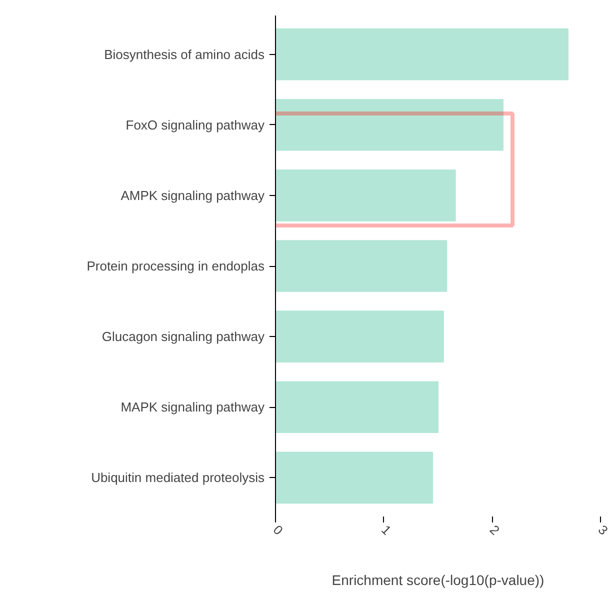 Image resolution: width=610 pixels, height=606 pixels. What do you see at coordinates (192, 407) in the screenshot?
I see `y-tick-label: MAPK signaling pathway` at bounding box center [192, 407].